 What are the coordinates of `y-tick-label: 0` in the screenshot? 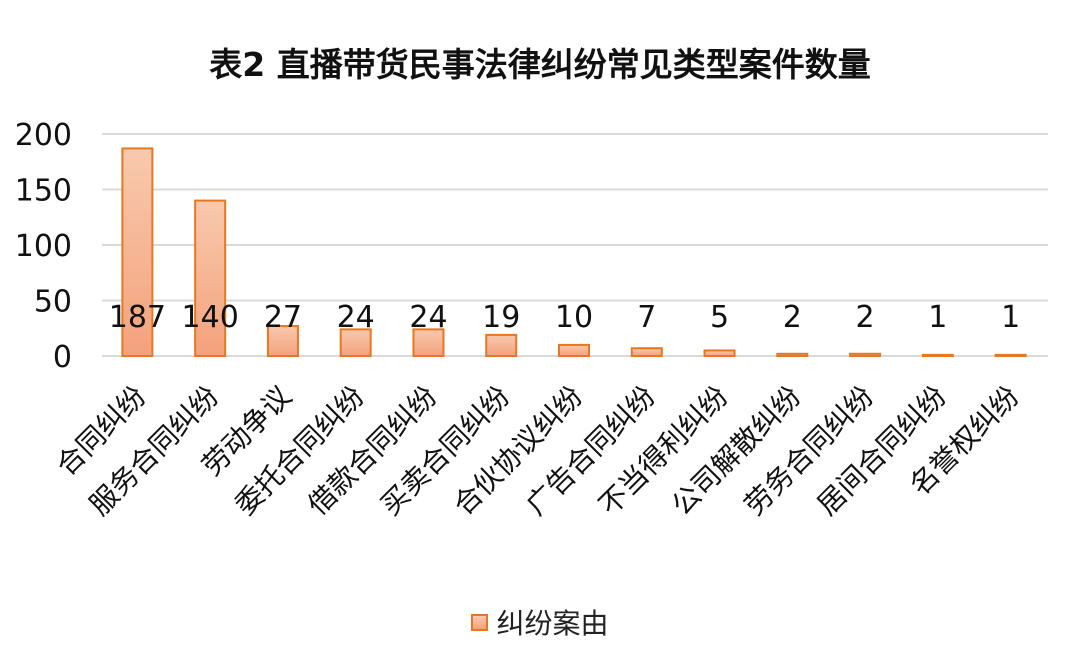 It's located at (62, 357).